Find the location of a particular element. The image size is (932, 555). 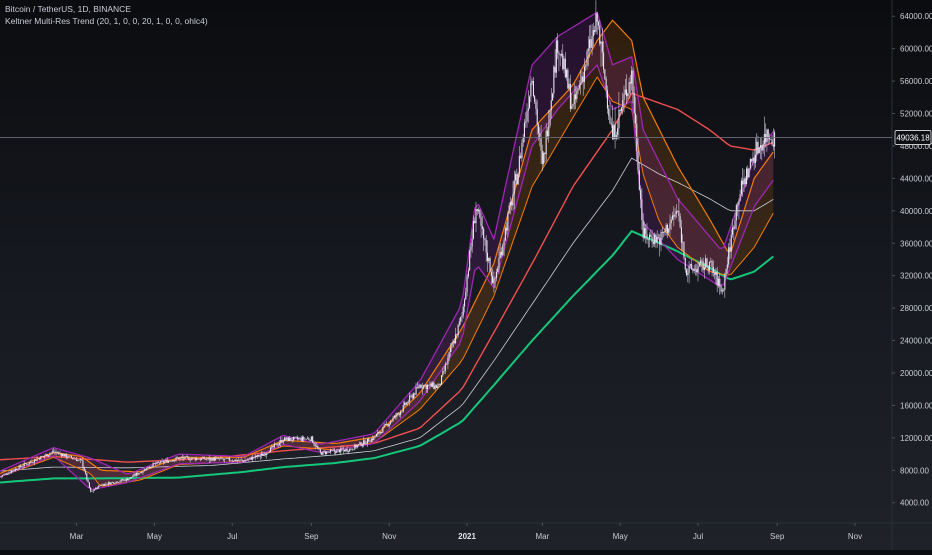

ytick-label: 28000.00 is located at coordinates (916, 308).